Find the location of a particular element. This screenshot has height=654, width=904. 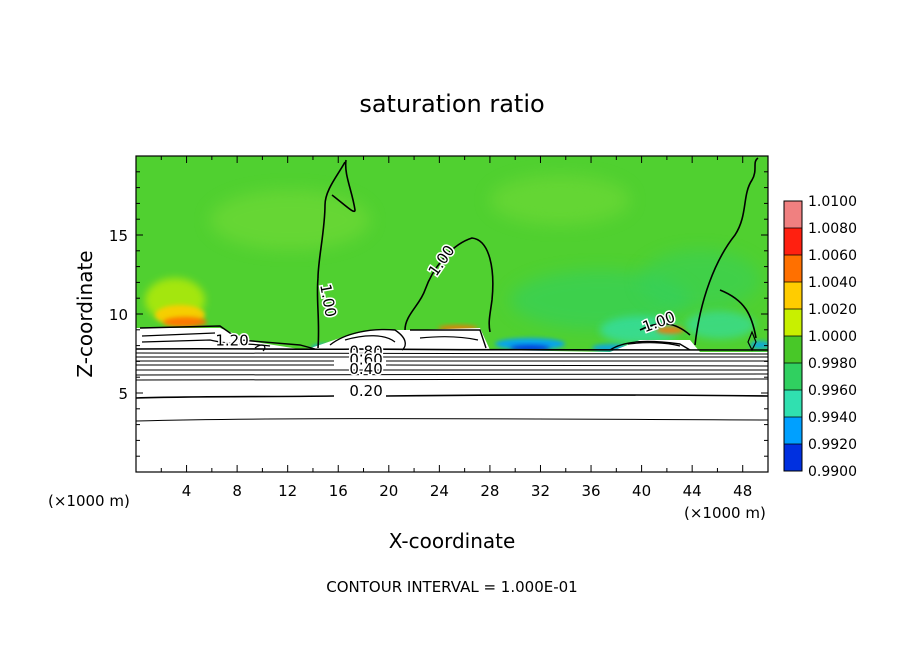

x-tick-label: 32 is located at coordinates (540, 491).